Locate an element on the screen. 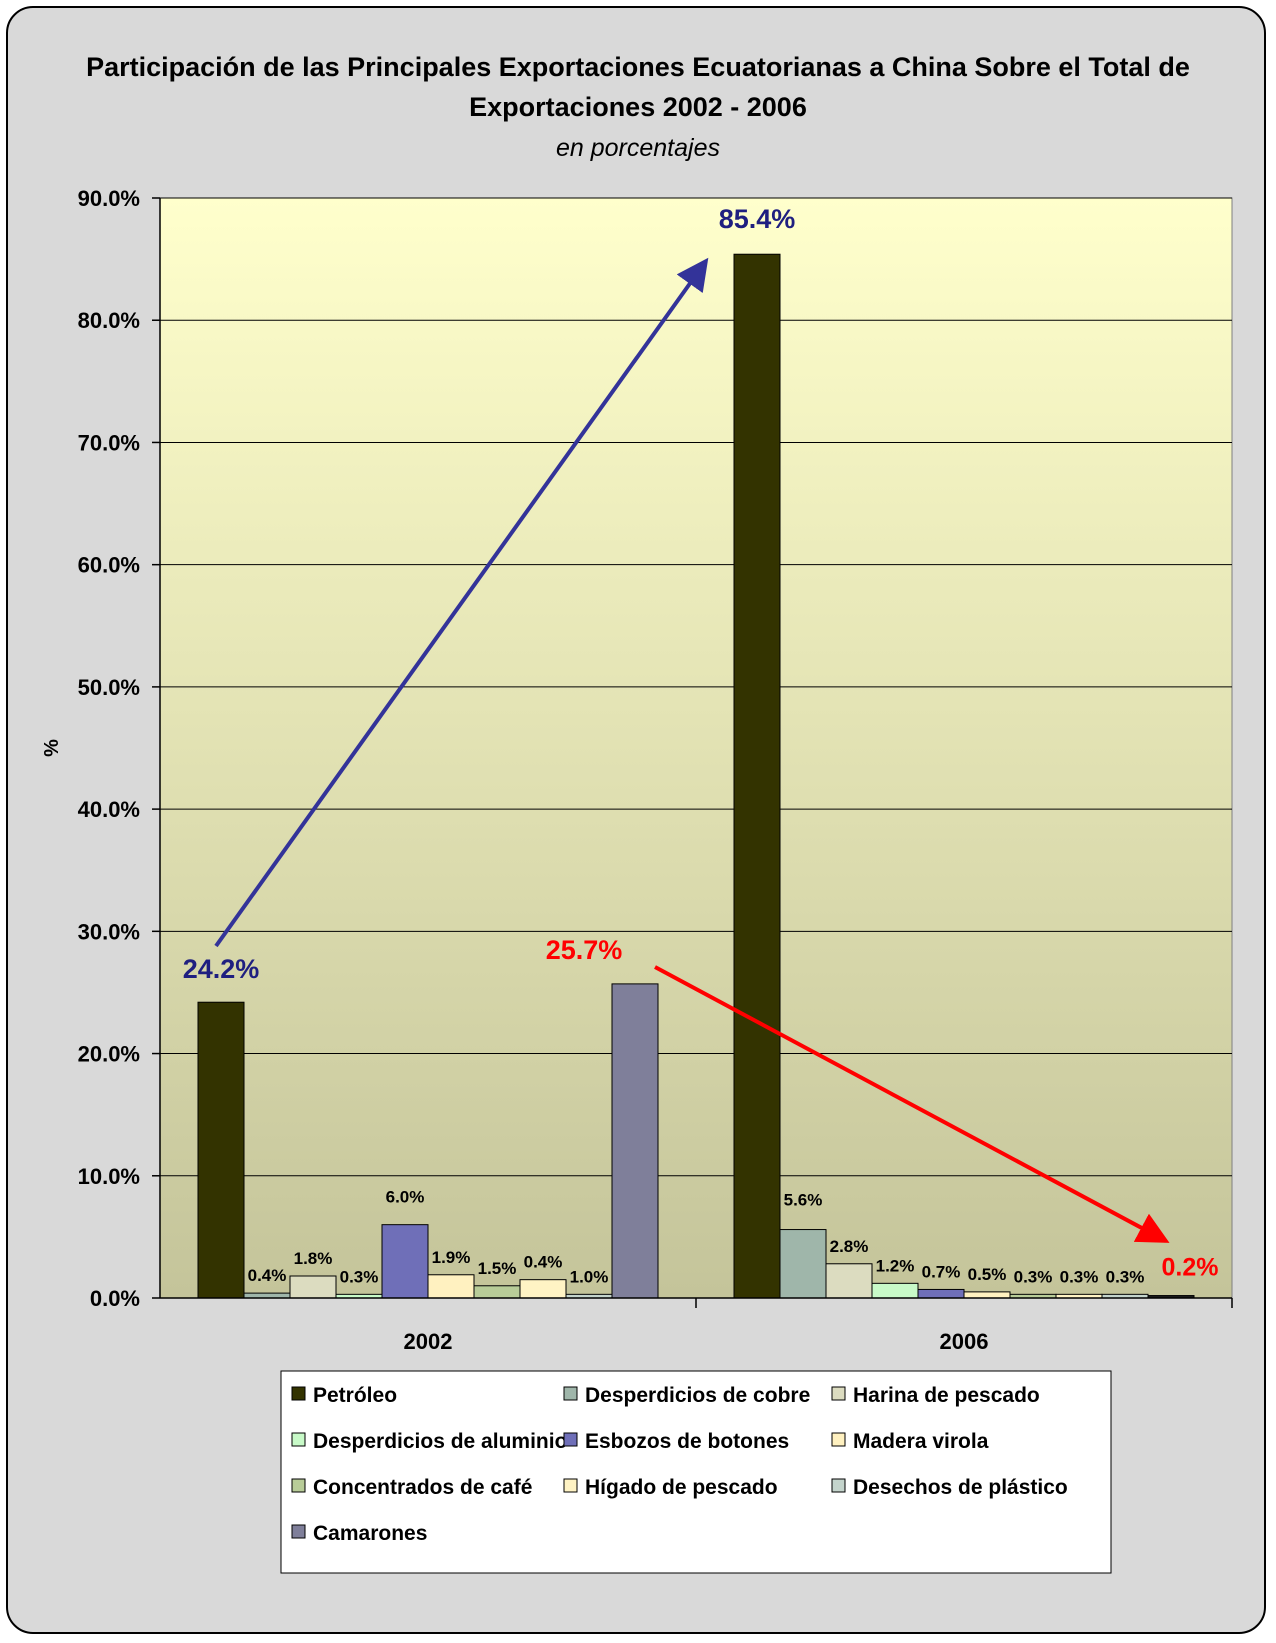  y-tick-label: 50.0% is located at coordinates (109, 687).